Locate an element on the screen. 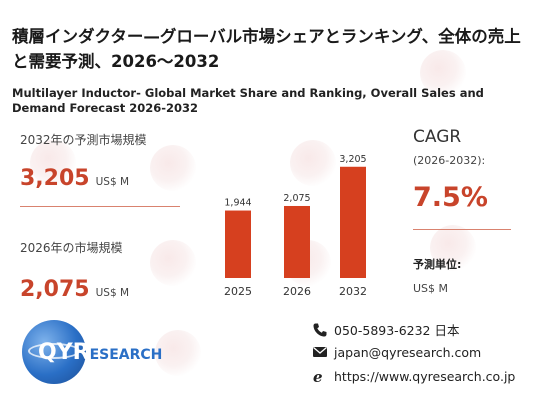 The height and width of the screenshot is (400, 536). browser-icon: e is located at coordinates (318, 376).